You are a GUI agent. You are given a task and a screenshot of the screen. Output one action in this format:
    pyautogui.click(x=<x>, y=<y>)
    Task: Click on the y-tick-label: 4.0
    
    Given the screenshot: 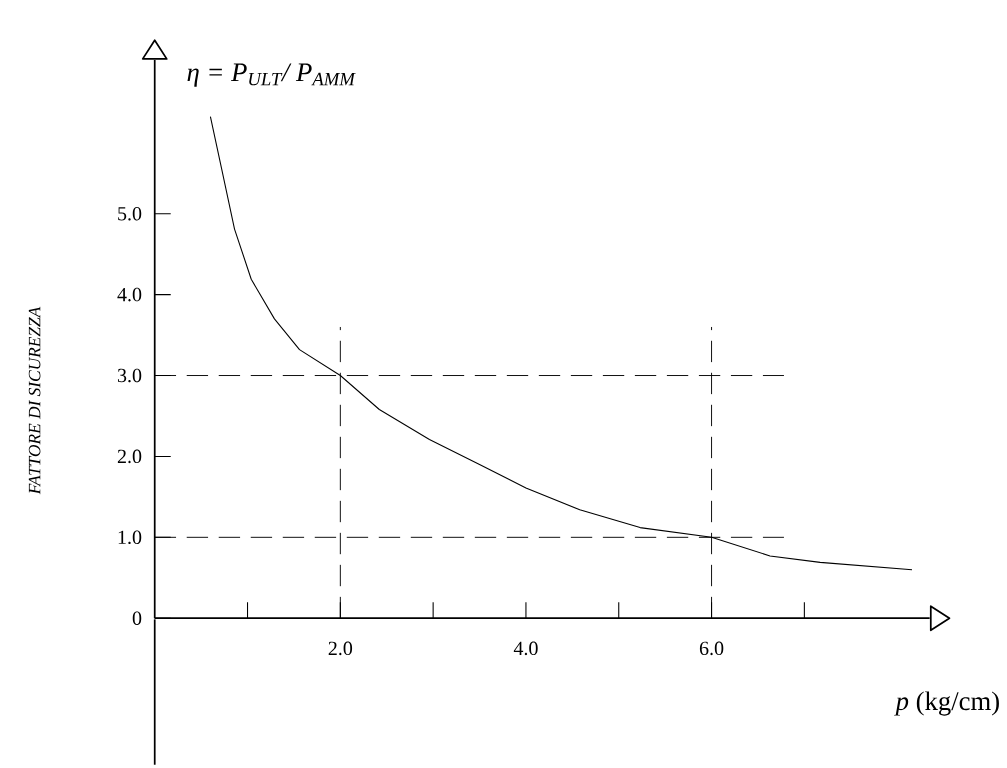 What is the action you would take?
    pyautogui.click(x=129, y=295)
    